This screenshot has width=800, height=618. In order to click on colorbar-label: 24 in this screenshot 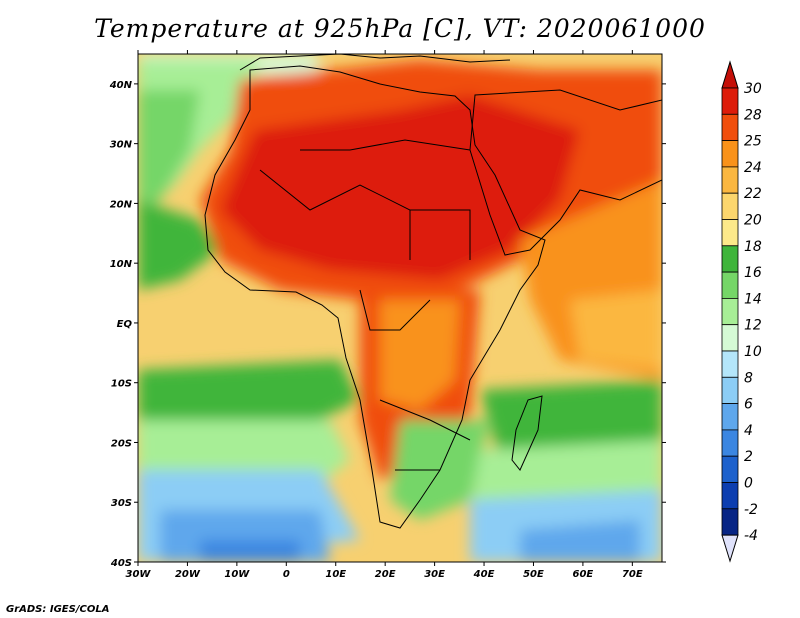, I will do `click(753, 168)`.